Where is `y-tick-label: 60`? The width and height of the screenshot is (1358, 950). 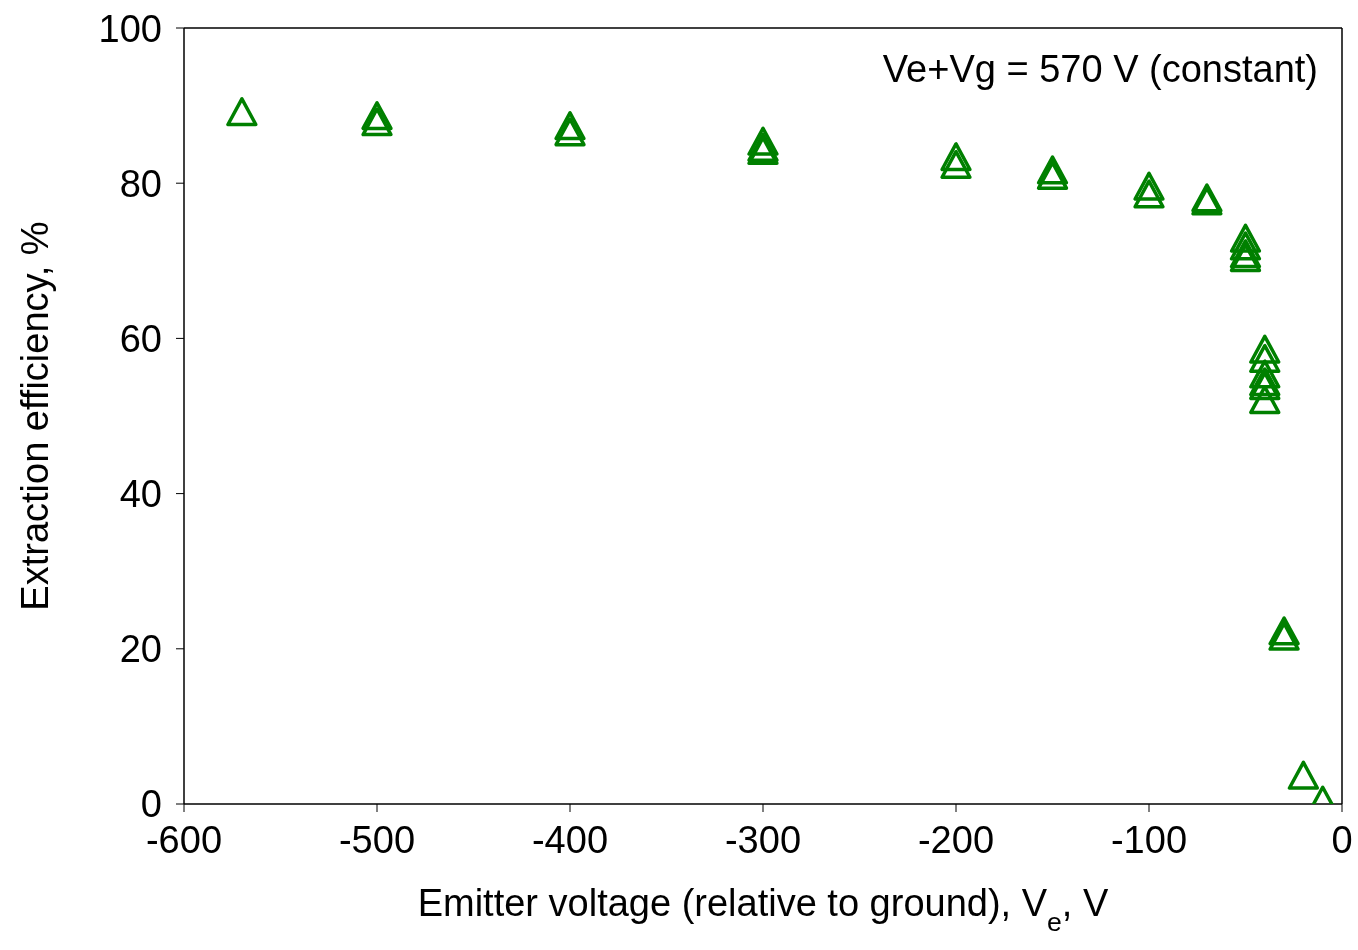
y-tick-label: 60 is located at coordinates (140, 338).